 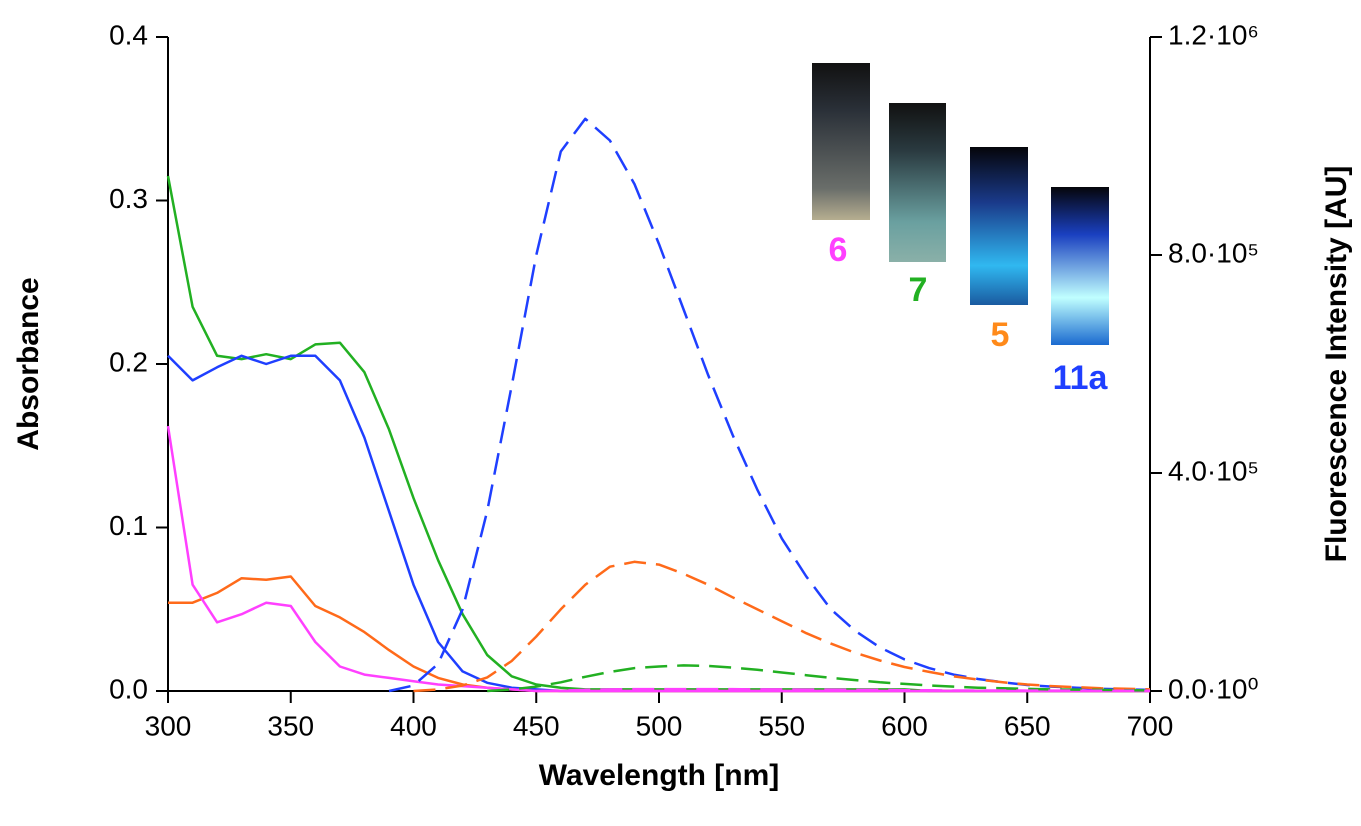 What do you see at coordinates (290, 725) in the screenshot?
I see `x-tick-label: 350` at bounding box center [290, 725].